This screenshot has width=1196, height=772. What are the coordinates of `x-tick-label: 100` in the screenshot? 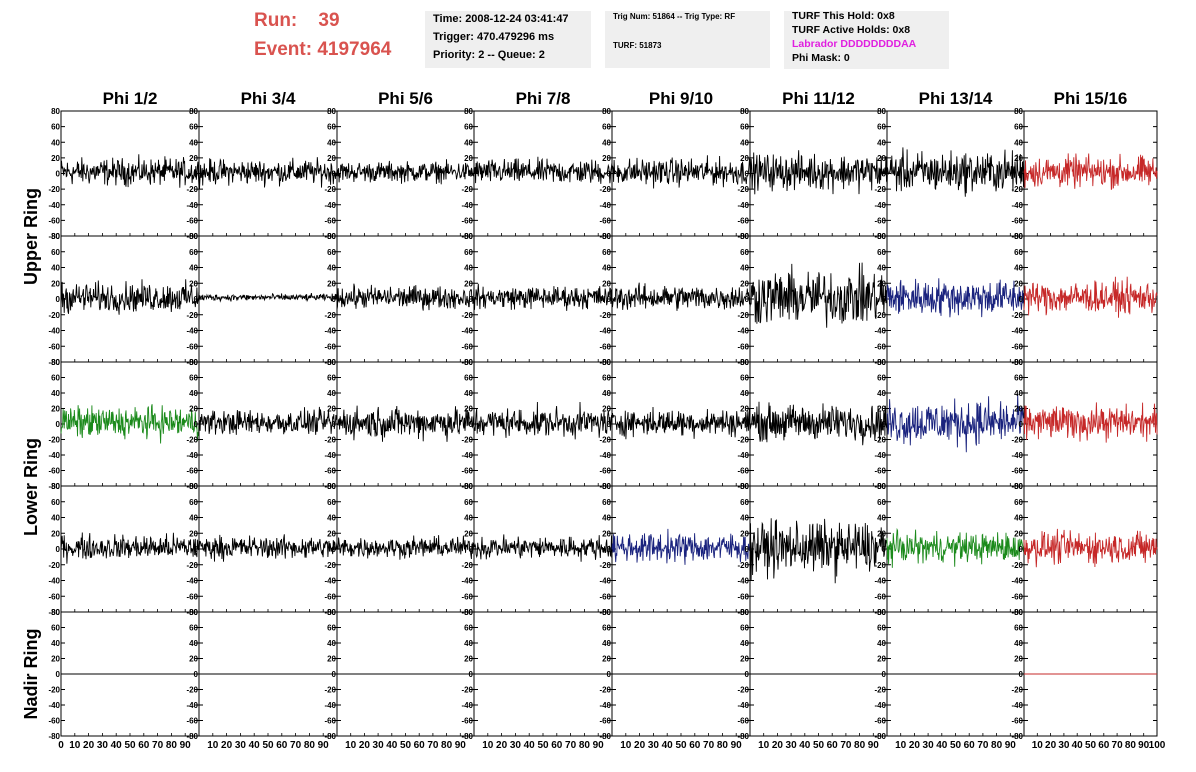 It's located at (1157, 745).